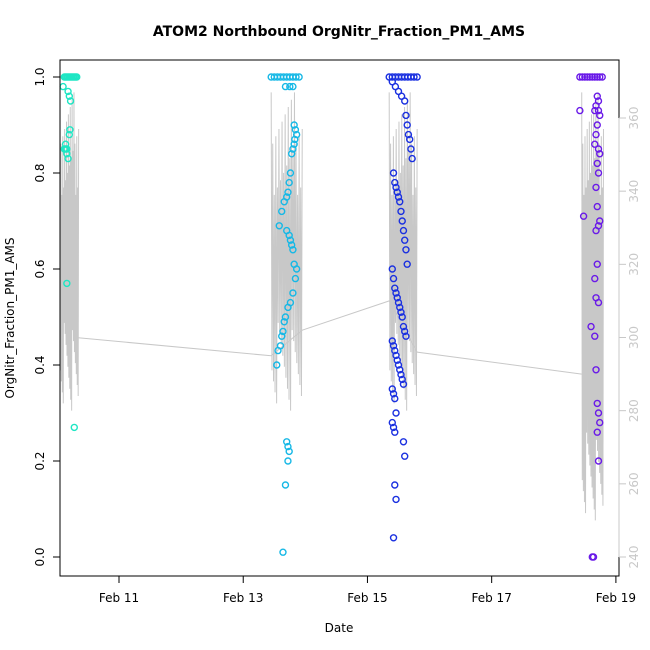  I want to click on y2-tick-label: 320, so click(634, 264).